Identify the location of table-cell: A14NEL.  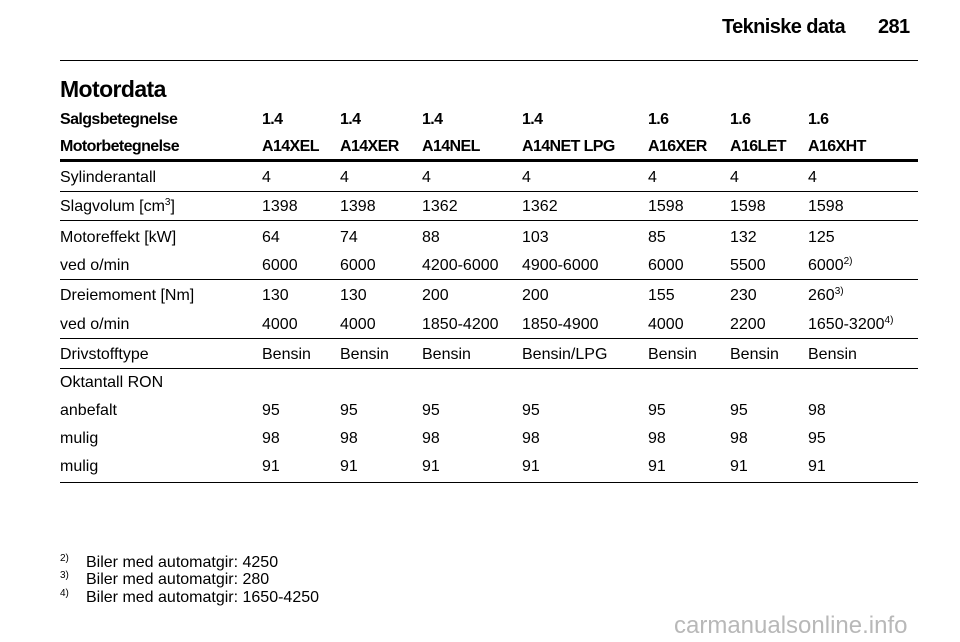
(451, 146).